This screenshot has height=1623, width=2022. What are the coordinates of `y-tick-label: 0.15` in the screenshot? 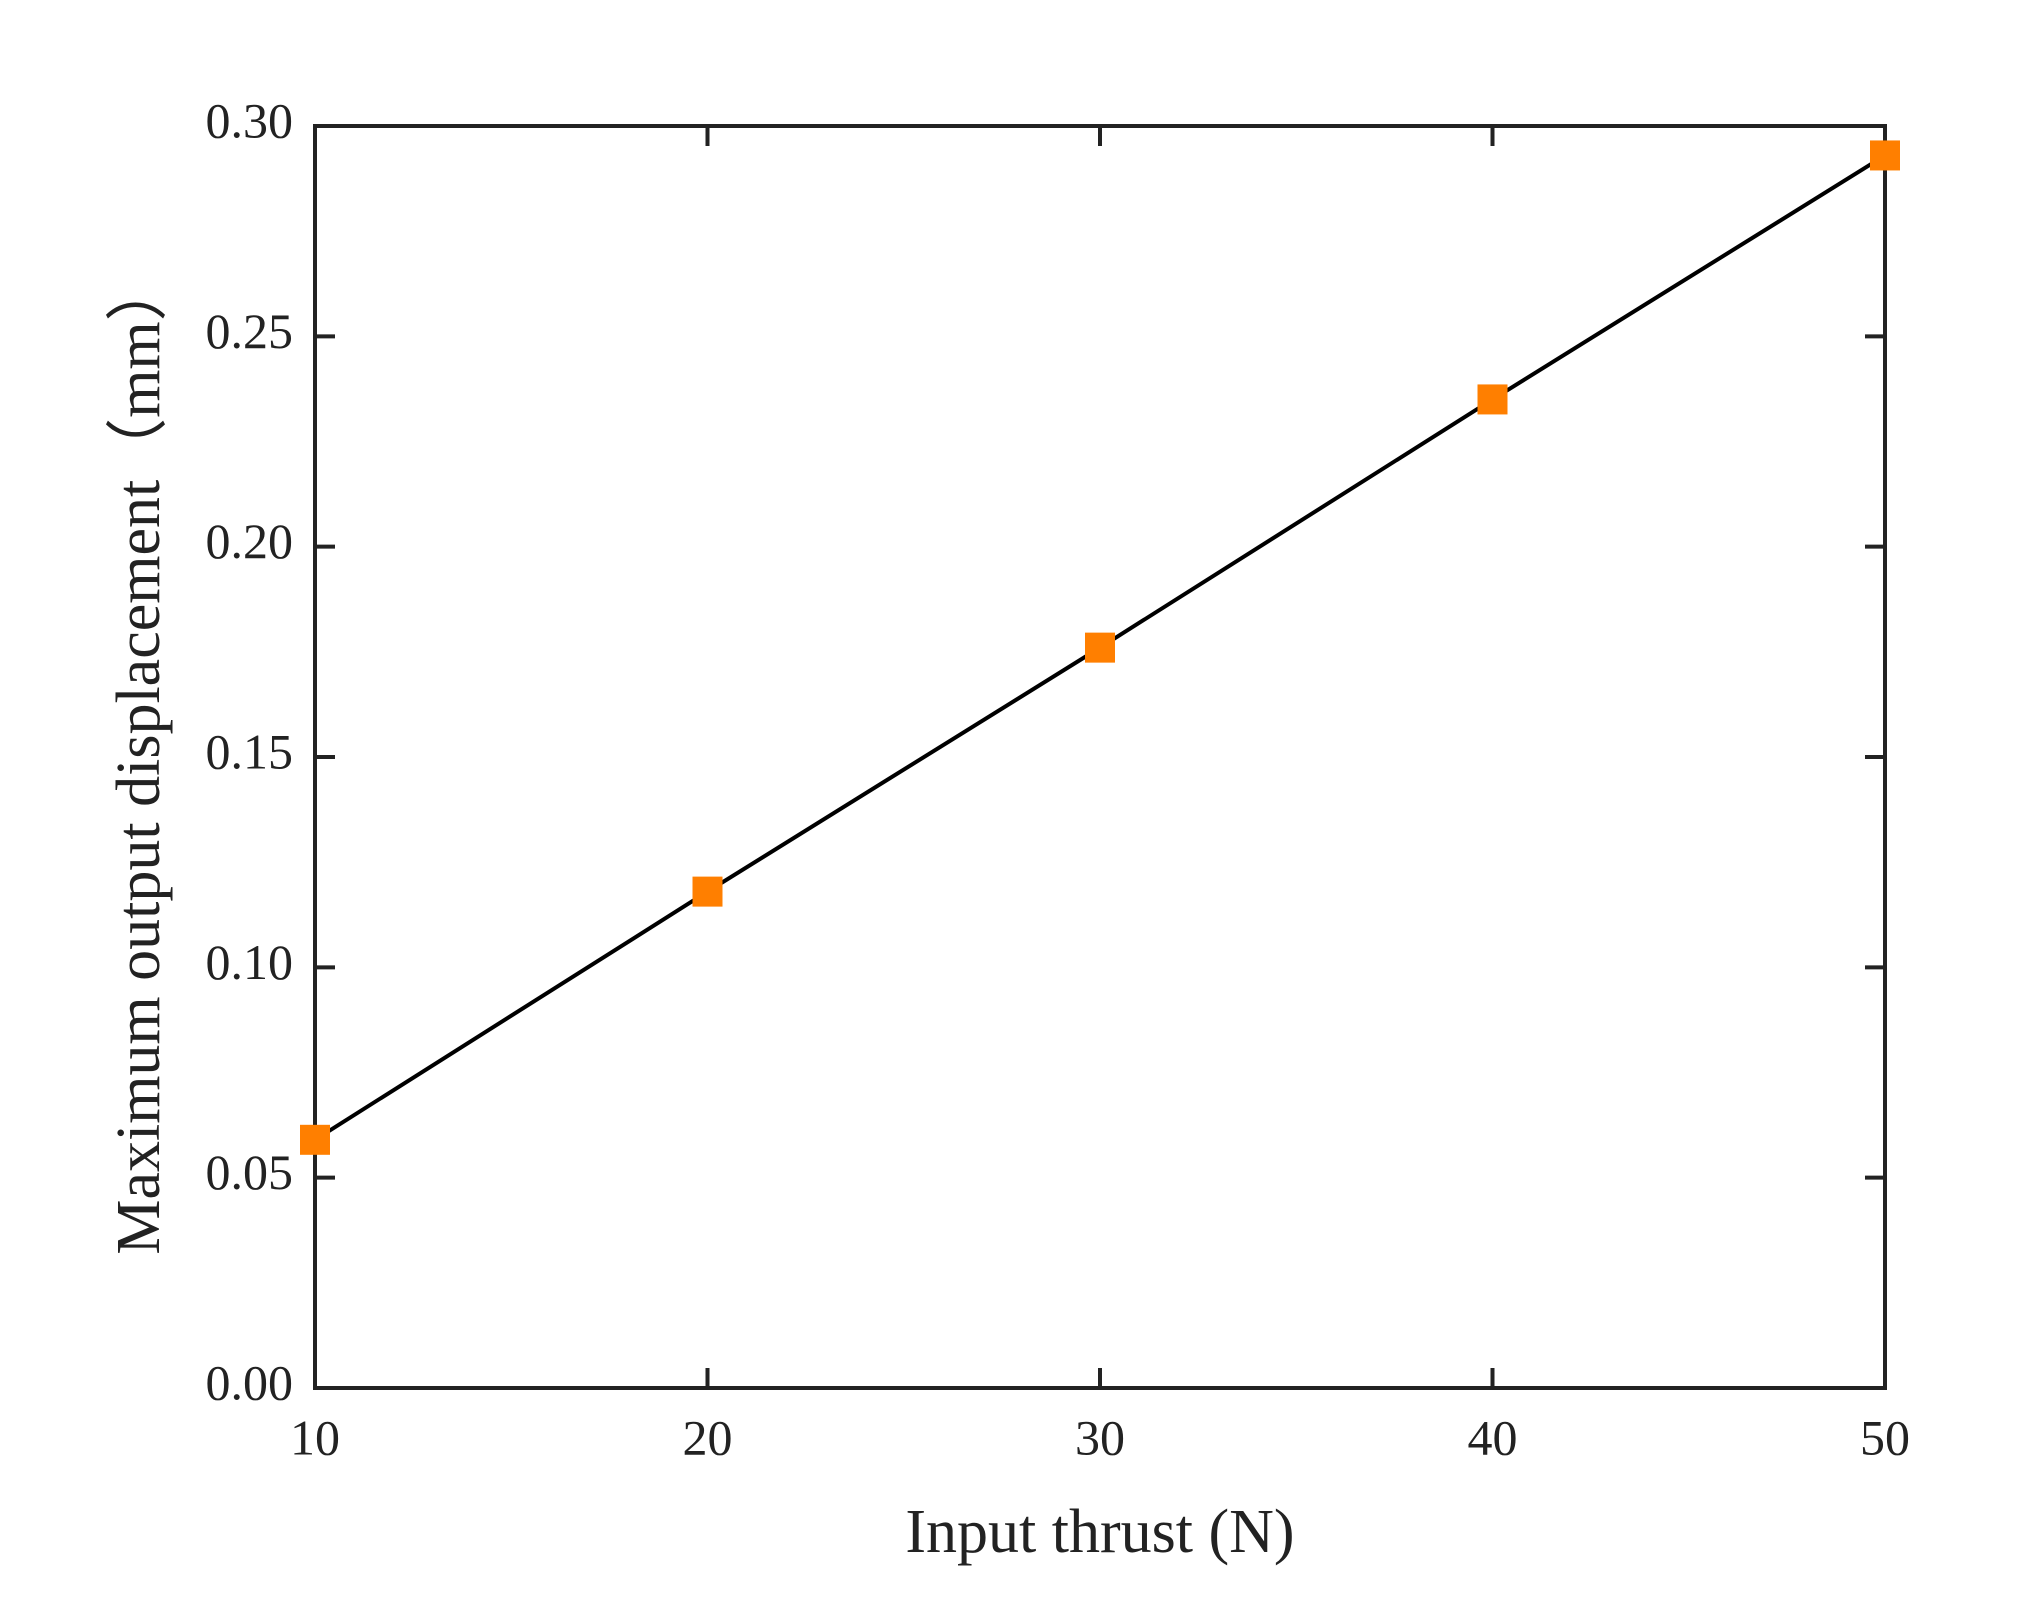 It's located at (250, 751).